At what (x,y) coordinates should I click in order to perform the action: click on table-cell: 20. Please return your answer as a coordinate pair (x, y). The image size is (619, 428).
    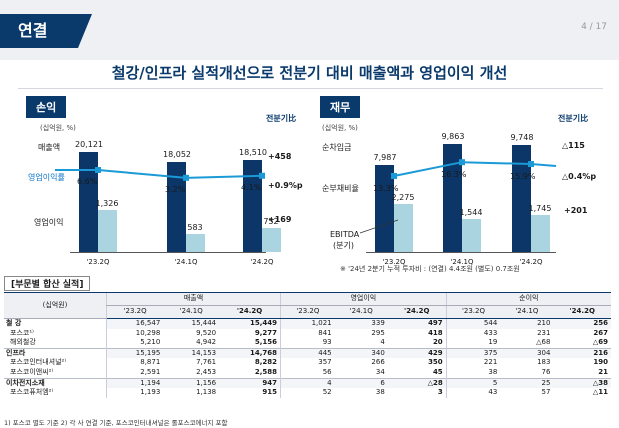
    Looking at the image, I should click on (437, 342).